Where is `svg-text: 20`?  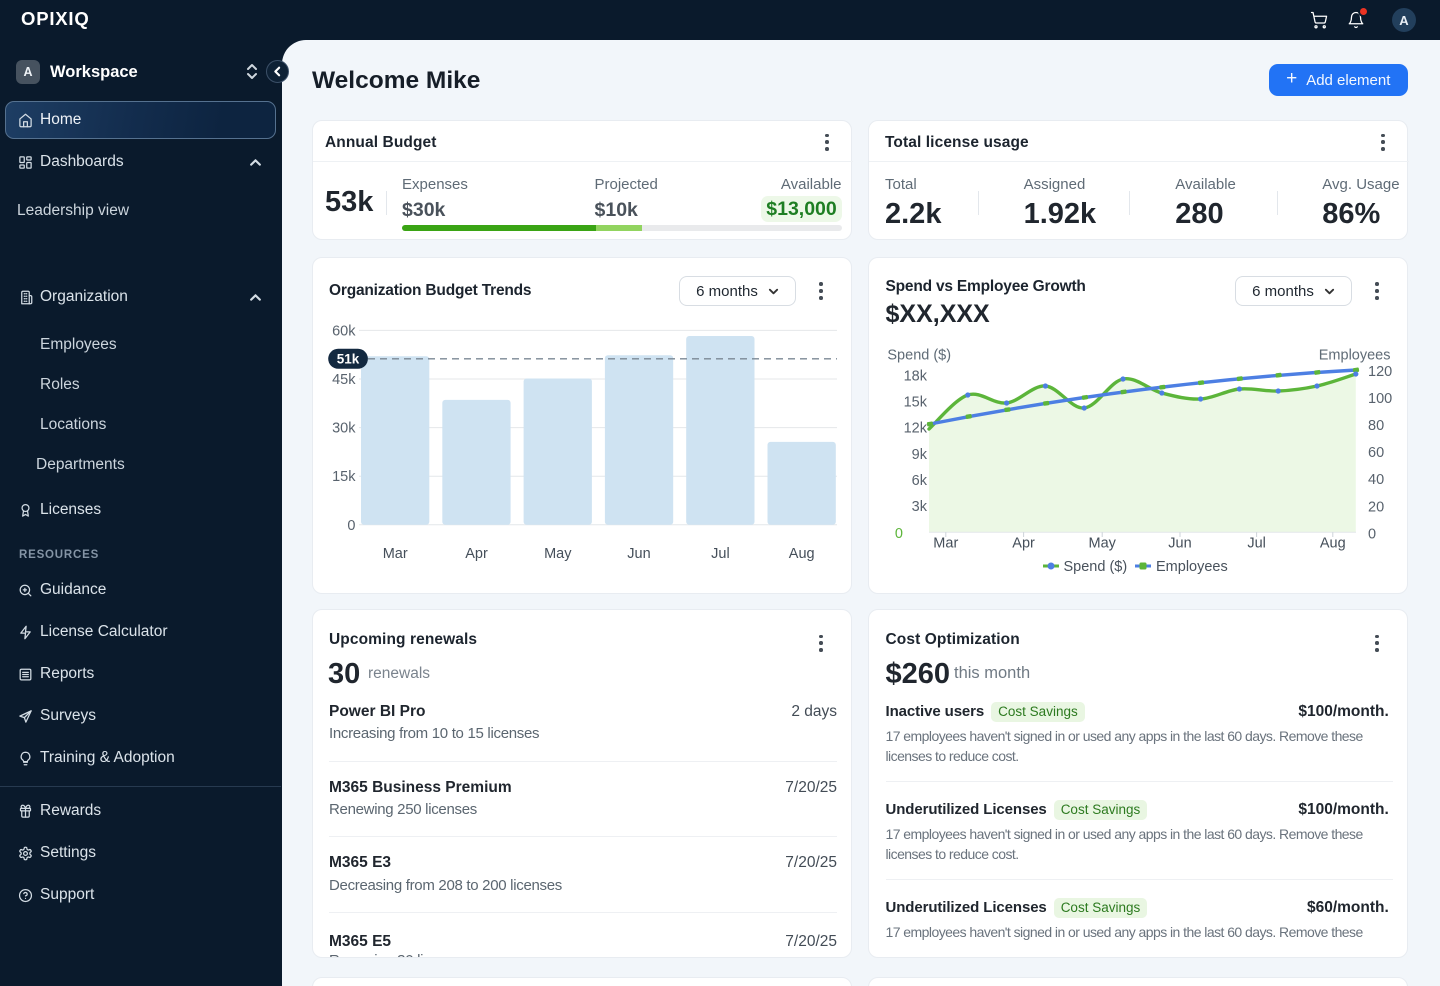
svg-text: 20 is located at coordinates (1376, 507).